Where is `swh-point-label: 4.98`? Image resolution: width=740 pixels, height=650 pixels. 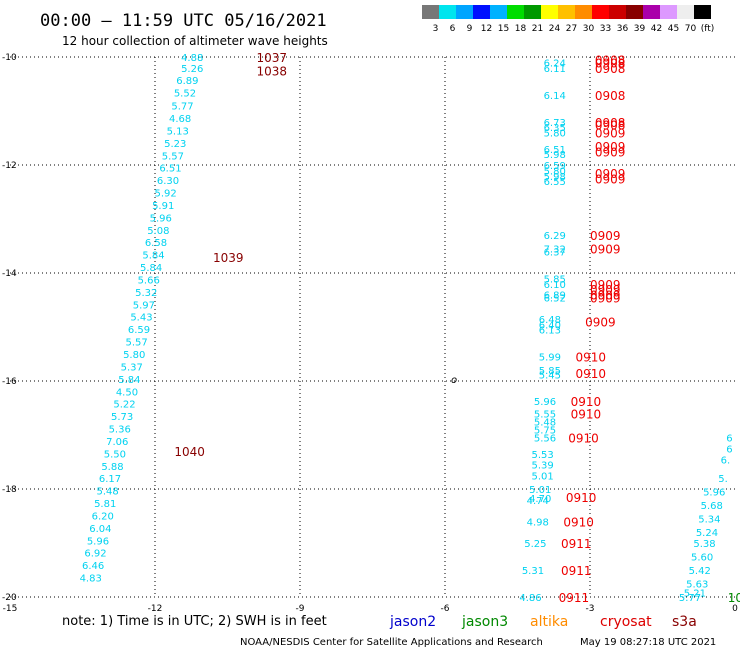
swh-point-label: 4.98 is located at coordinates (538, 522).